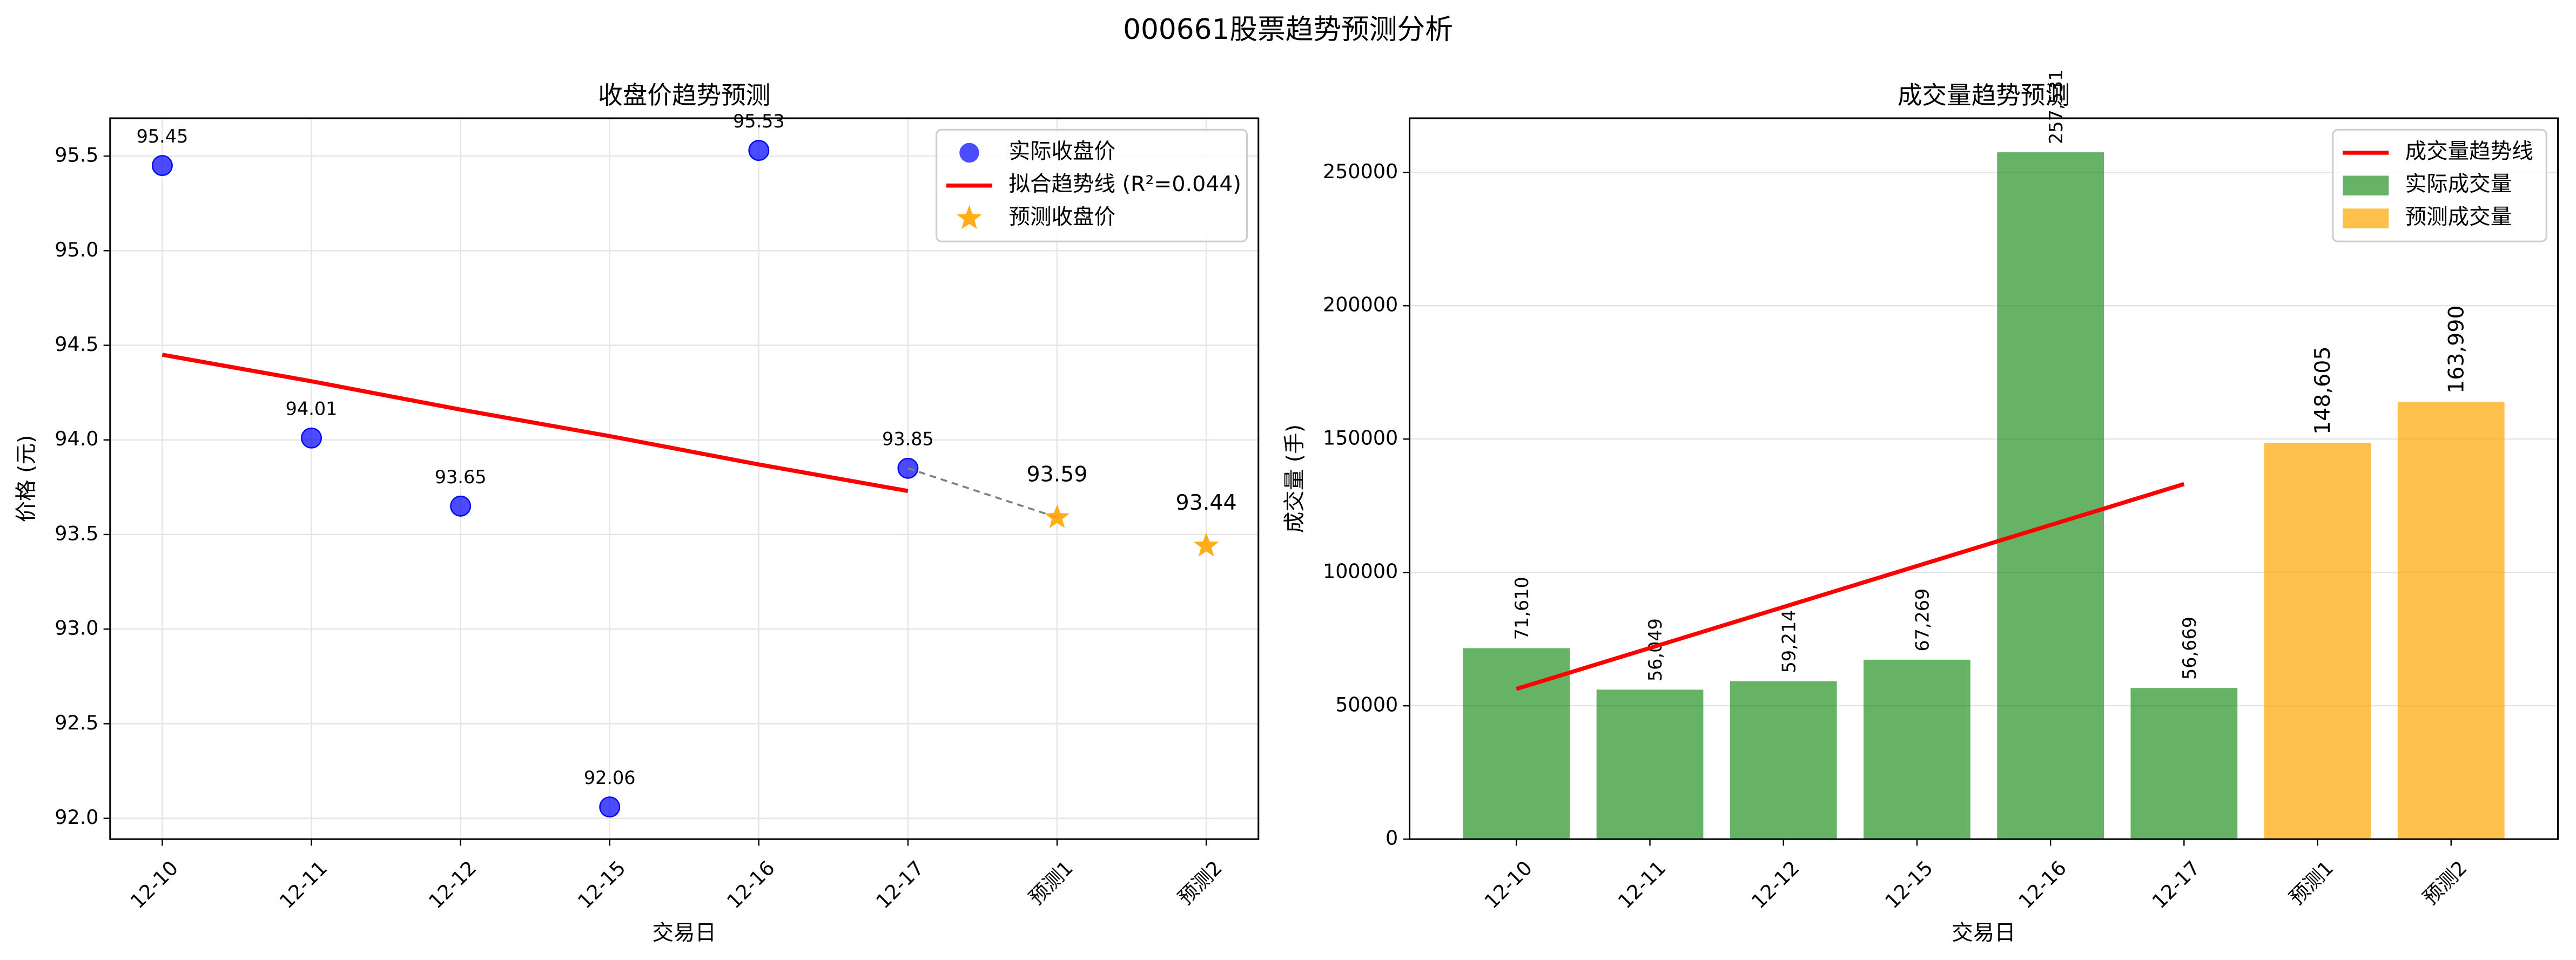  I want to click on y-tick-label: 100000, so click(1360, 571).